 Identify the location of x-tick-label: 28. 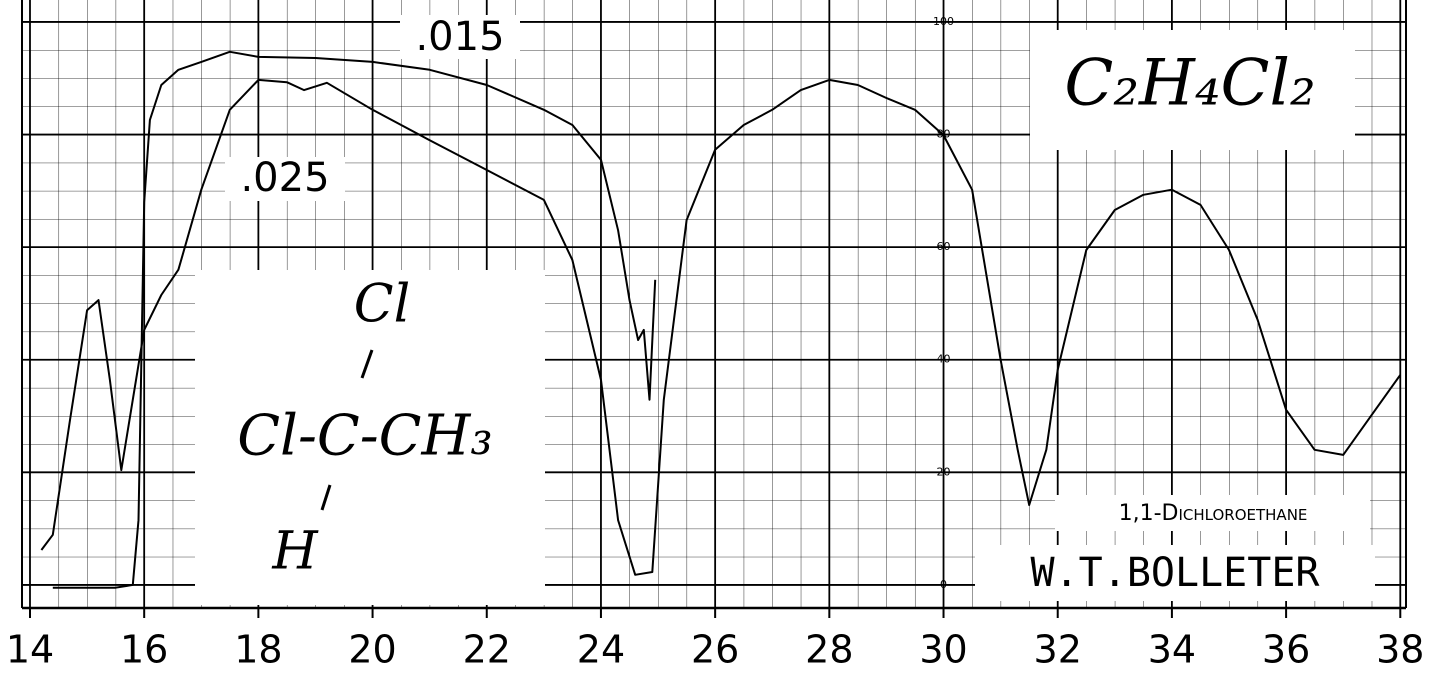
(829, 650).